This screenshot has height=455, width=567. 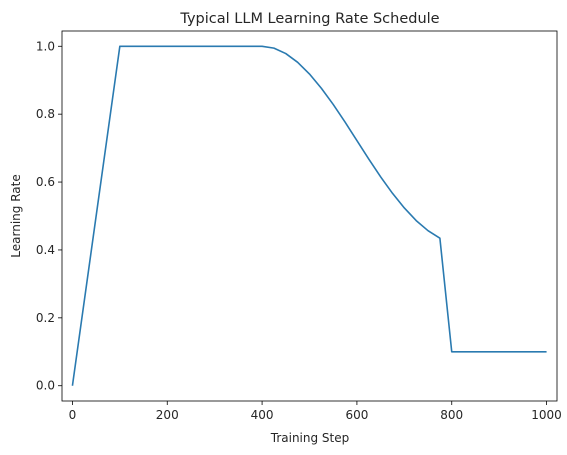 I want to click on x-tick-label: 200, so click(x=167, y=415).